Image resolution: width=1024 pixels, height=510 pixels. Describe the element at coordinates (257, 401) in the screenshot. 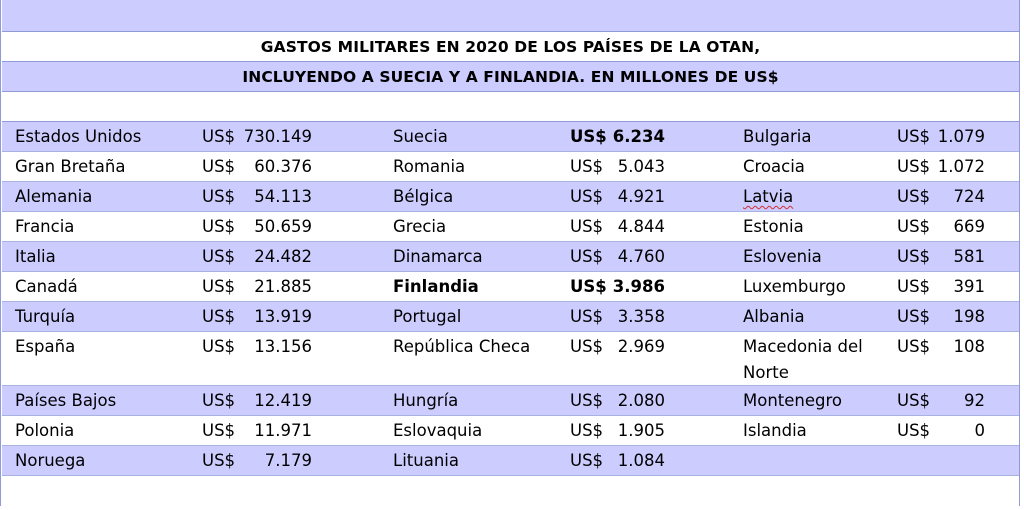

I see `amount-cell: US$ 12.419` at that location.